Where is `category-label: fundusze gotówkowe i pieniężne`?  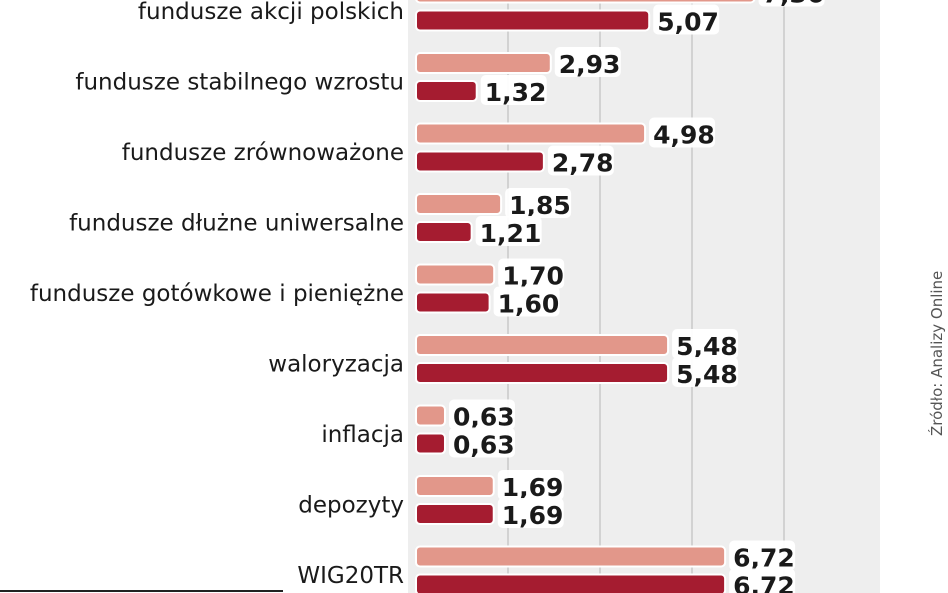
category-label: fundusze gotówkowe i pieniężne is located at coordinates (217, 294).